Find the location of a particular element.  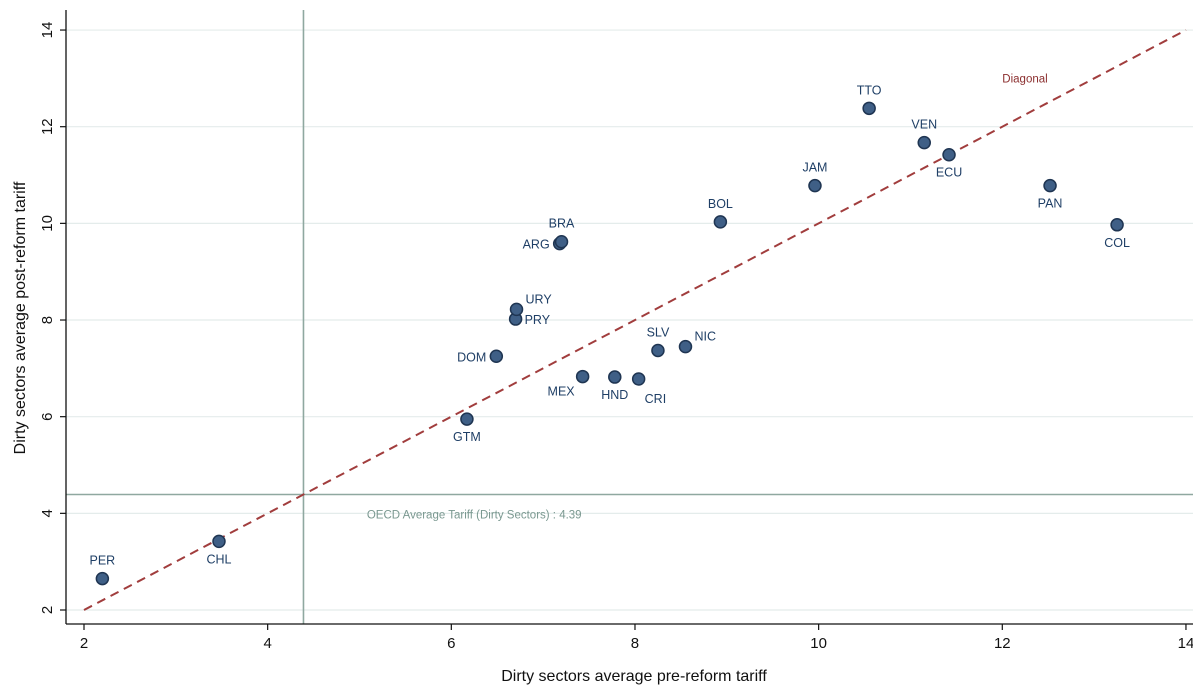

y-tick-label: 4 is located at coordinates (47, 513).